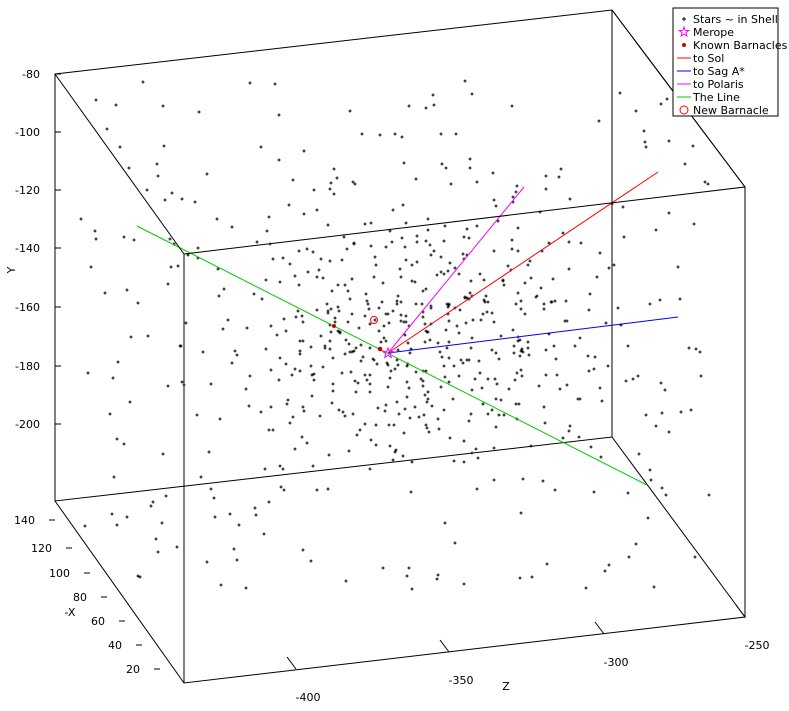  I want to click on legend-label: to Sag A*, so click(719, 71).